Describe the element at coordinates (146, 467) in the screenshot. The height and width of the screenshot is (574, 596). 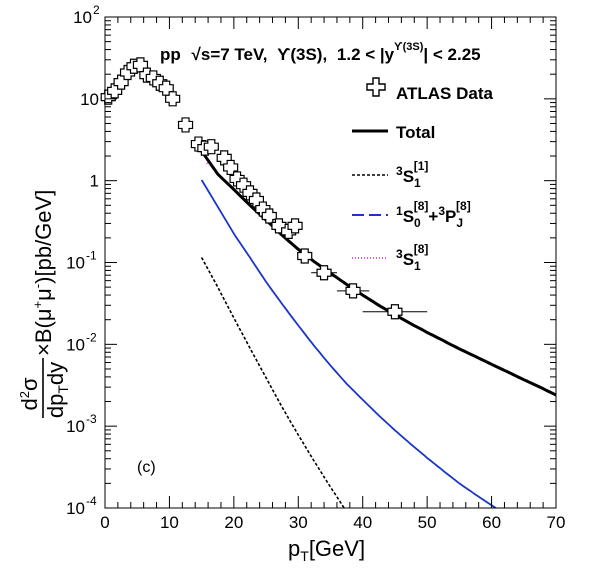
I see `panel-label: (c)` at that location.